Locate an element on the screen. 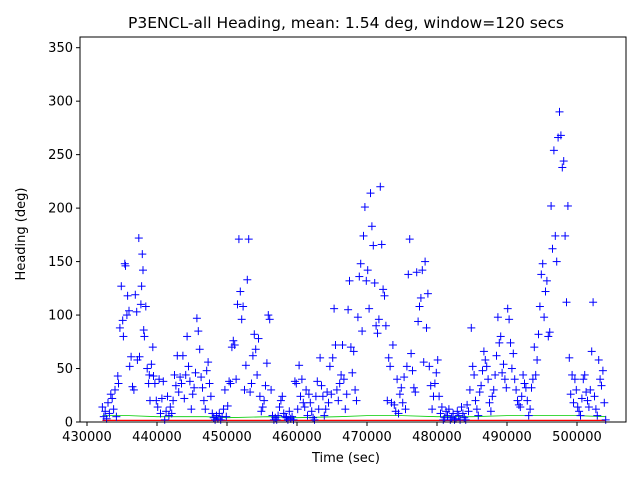 Image resolution: width=640 pixels, height=480 pixels. x-tick-label: 450000 is located at coordinates (227, 437).